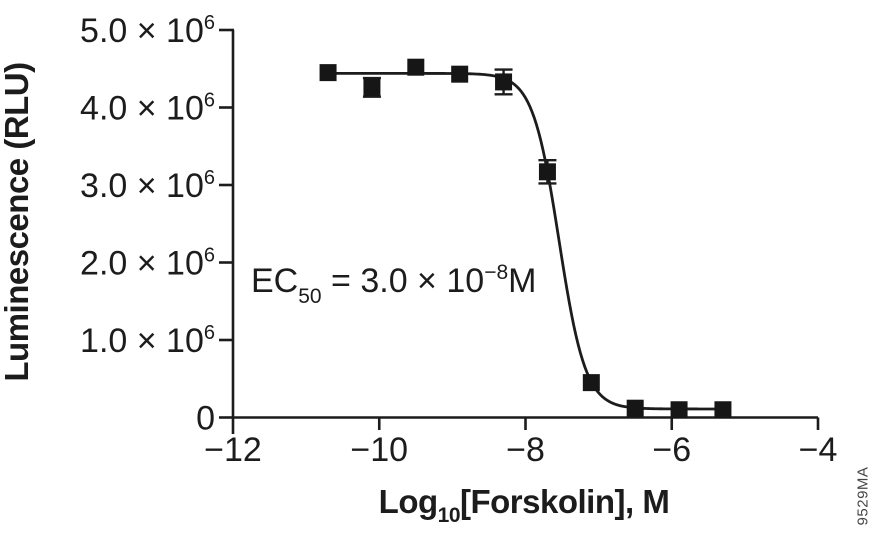  Describe the element at coordinates (147, 109) in the screenshot. I see `y-tick-label: 4.0 × 106` at that location.